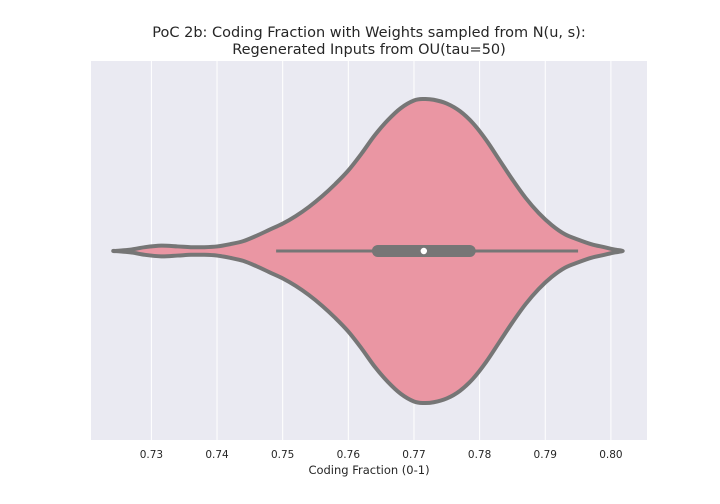  What do you see at coordinates (217, 455) in the screenshot?
I see `x-tick-label: 0.74` at bounding box center [217, 455].